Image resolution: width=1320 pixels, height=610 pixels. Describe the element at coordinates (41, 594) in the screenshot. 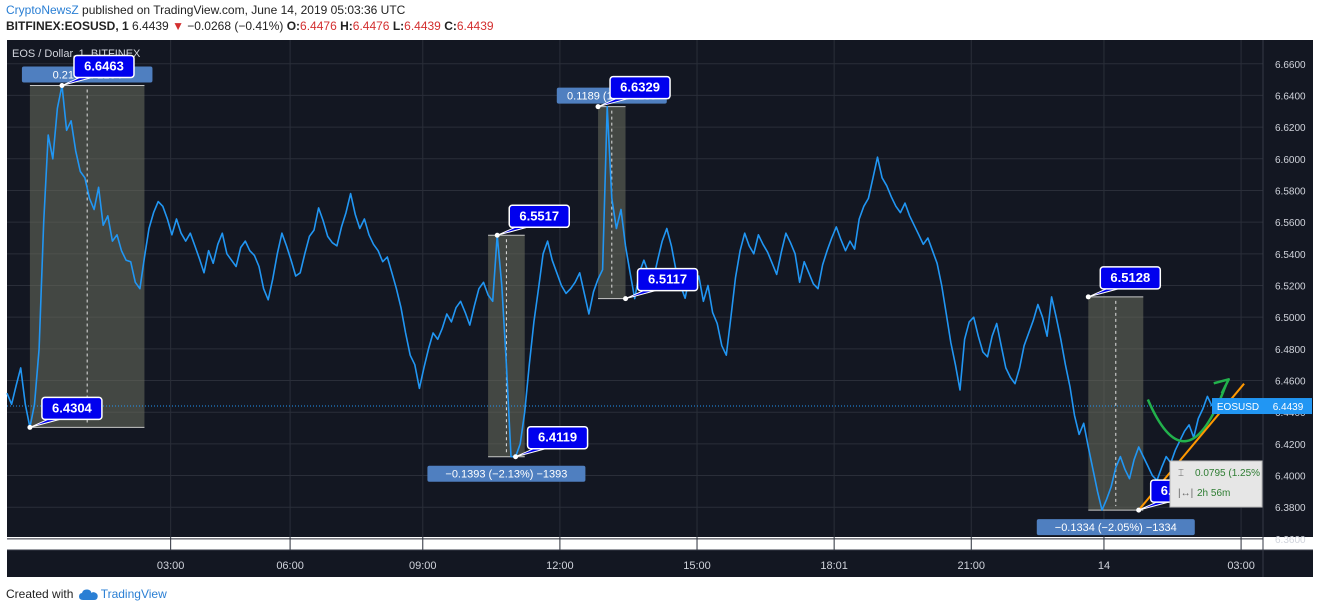

I see `created-with-text: Created with` at that location.